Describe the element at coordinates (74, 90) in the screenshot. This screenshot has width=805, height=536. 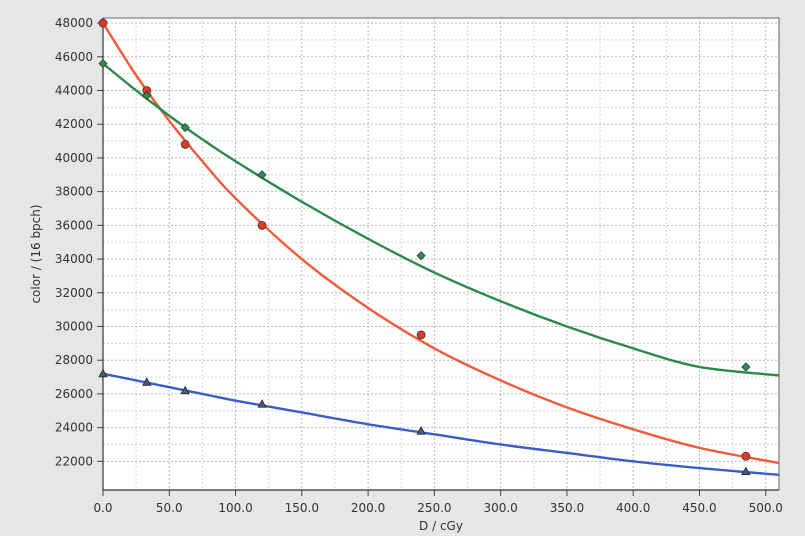
I see `y-tick-label: 44000` at that location.